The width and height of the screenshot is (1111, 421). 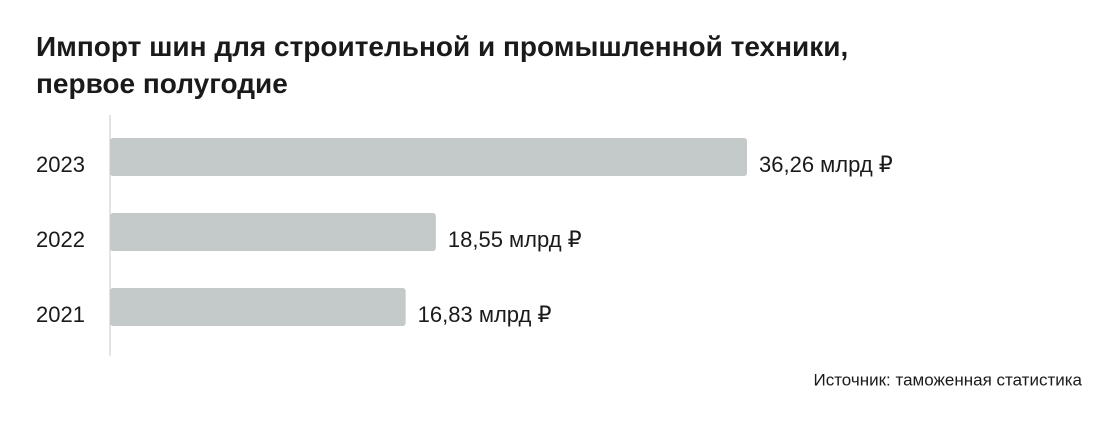 I want to click on y-tick-label: 2023, so click(x=60, y=164).